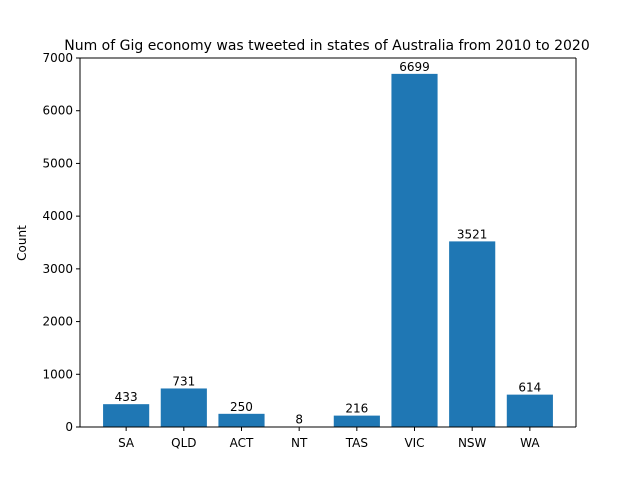 This screenshot has height=480, width=640. I want to click on data-label: 250, so click(241, 407).